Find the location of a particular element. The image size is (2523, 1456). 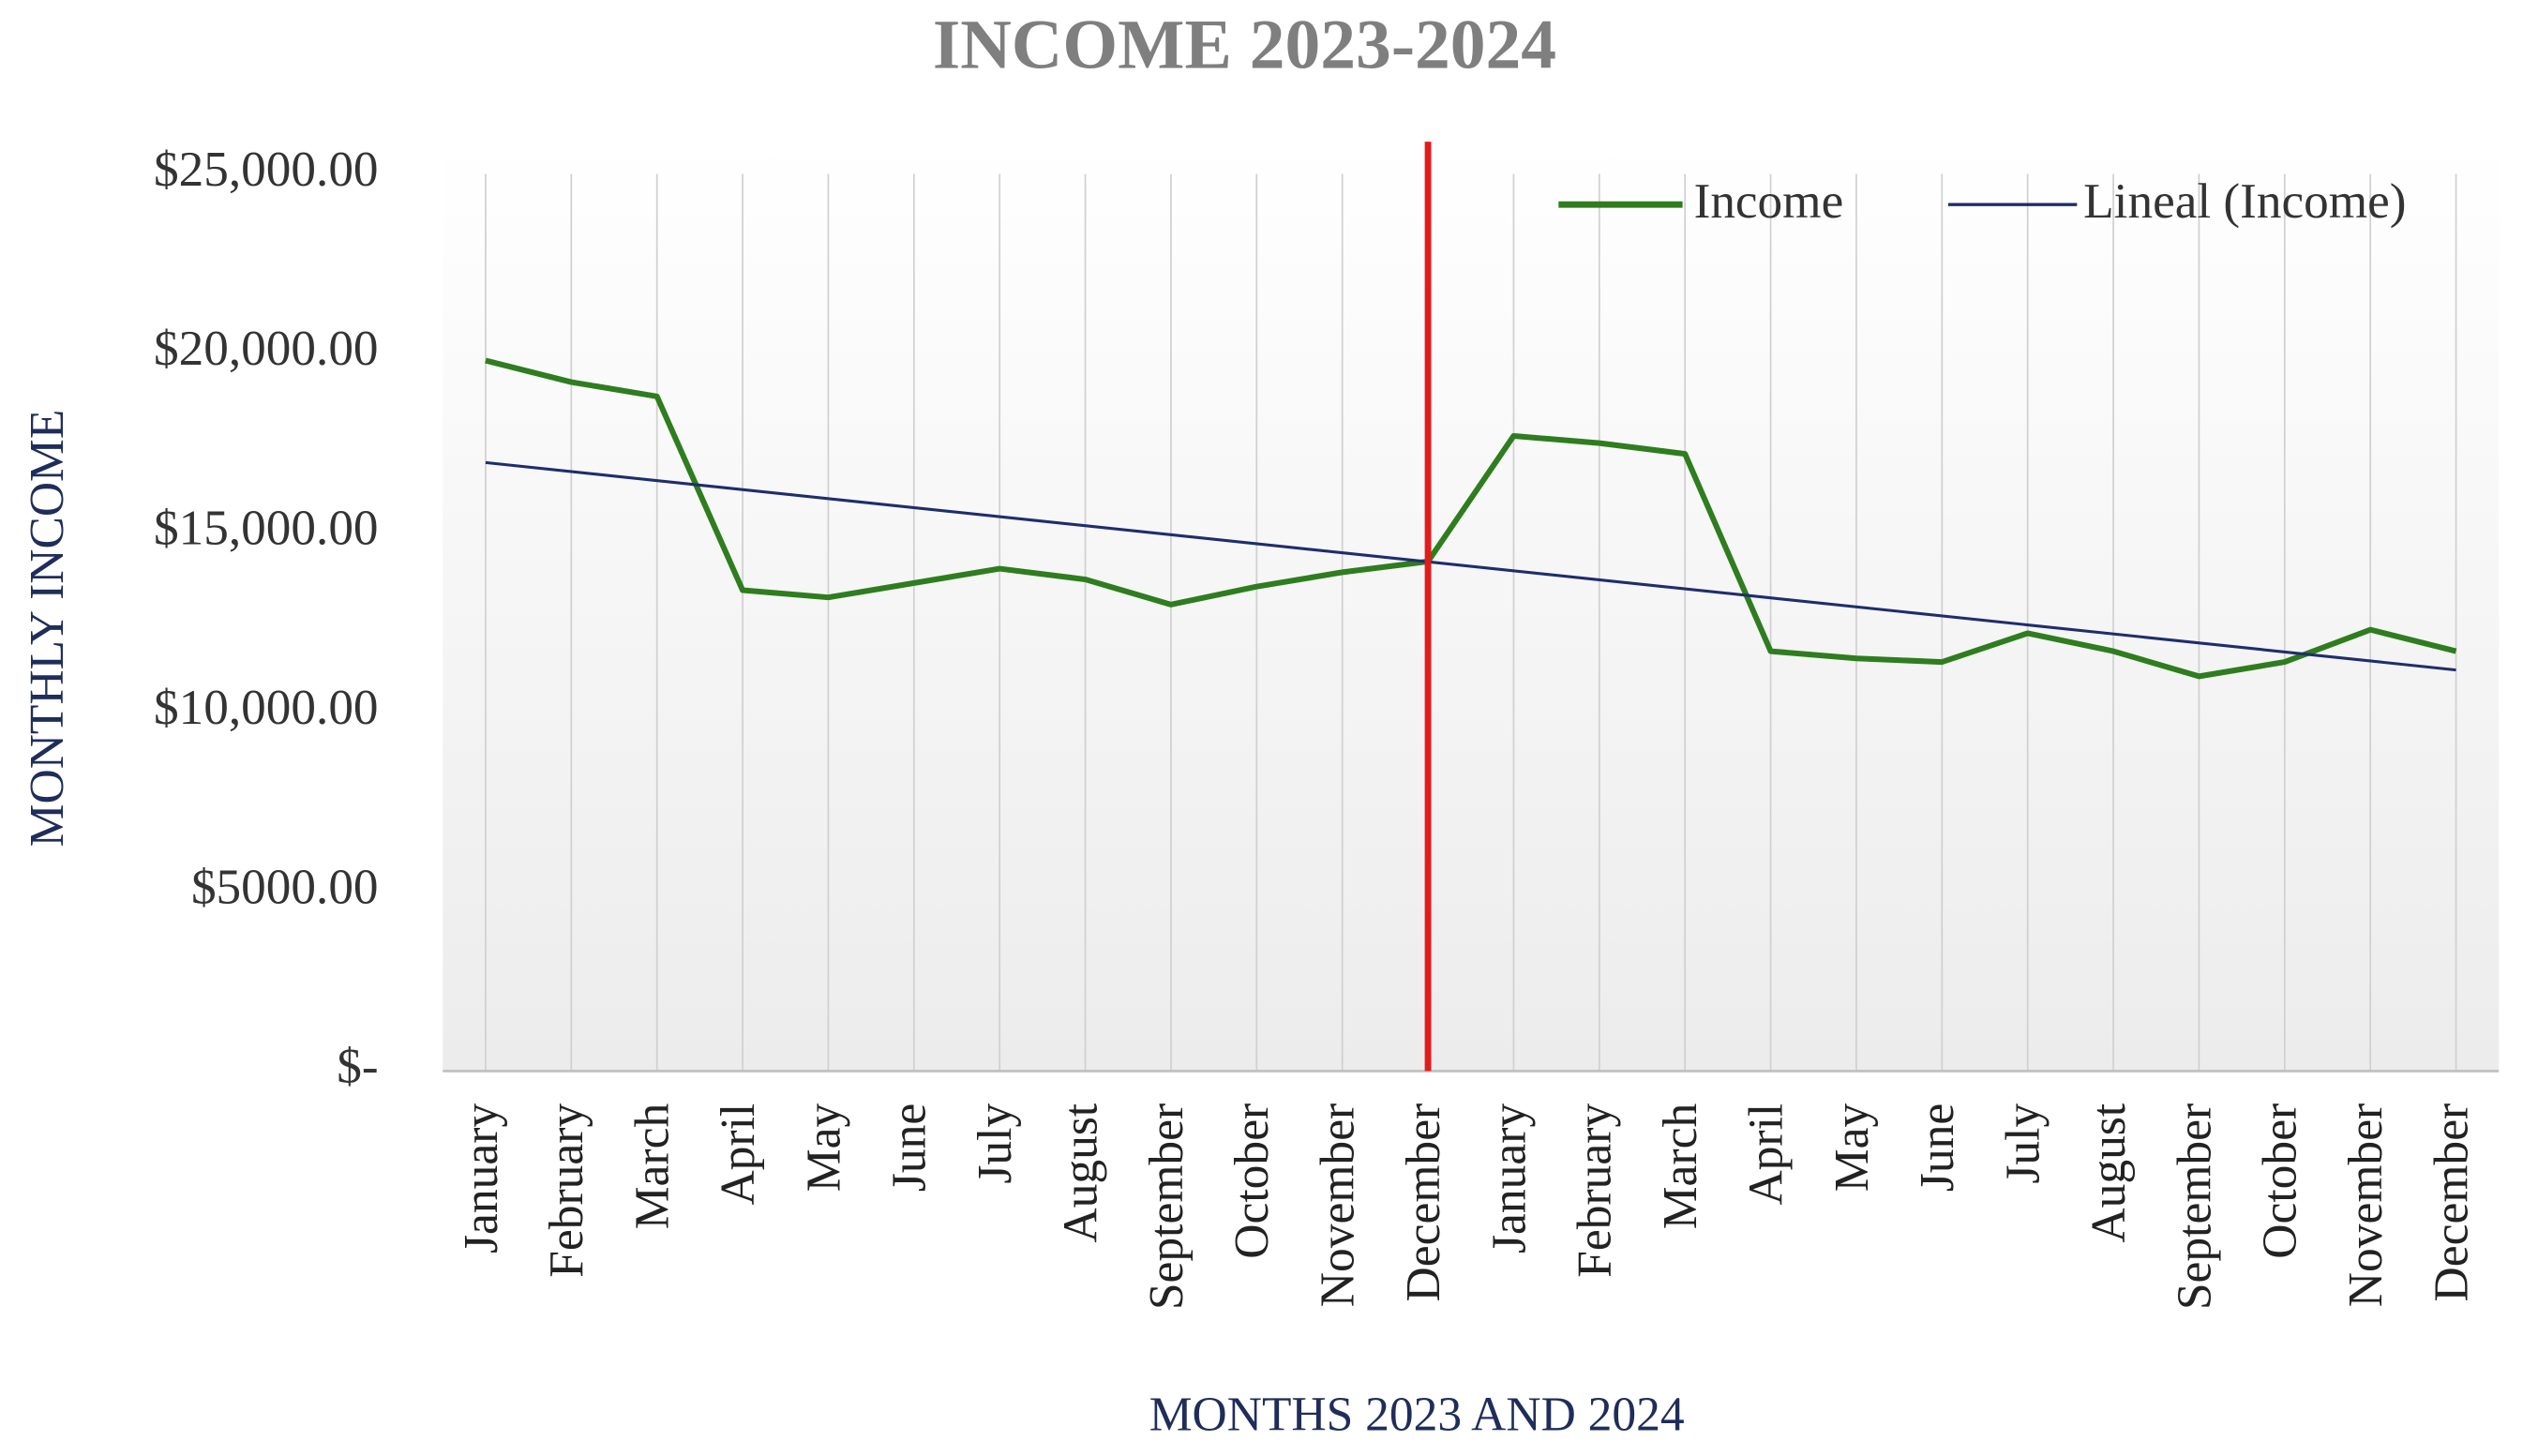

trendline is located at coordinates (1470, 566).